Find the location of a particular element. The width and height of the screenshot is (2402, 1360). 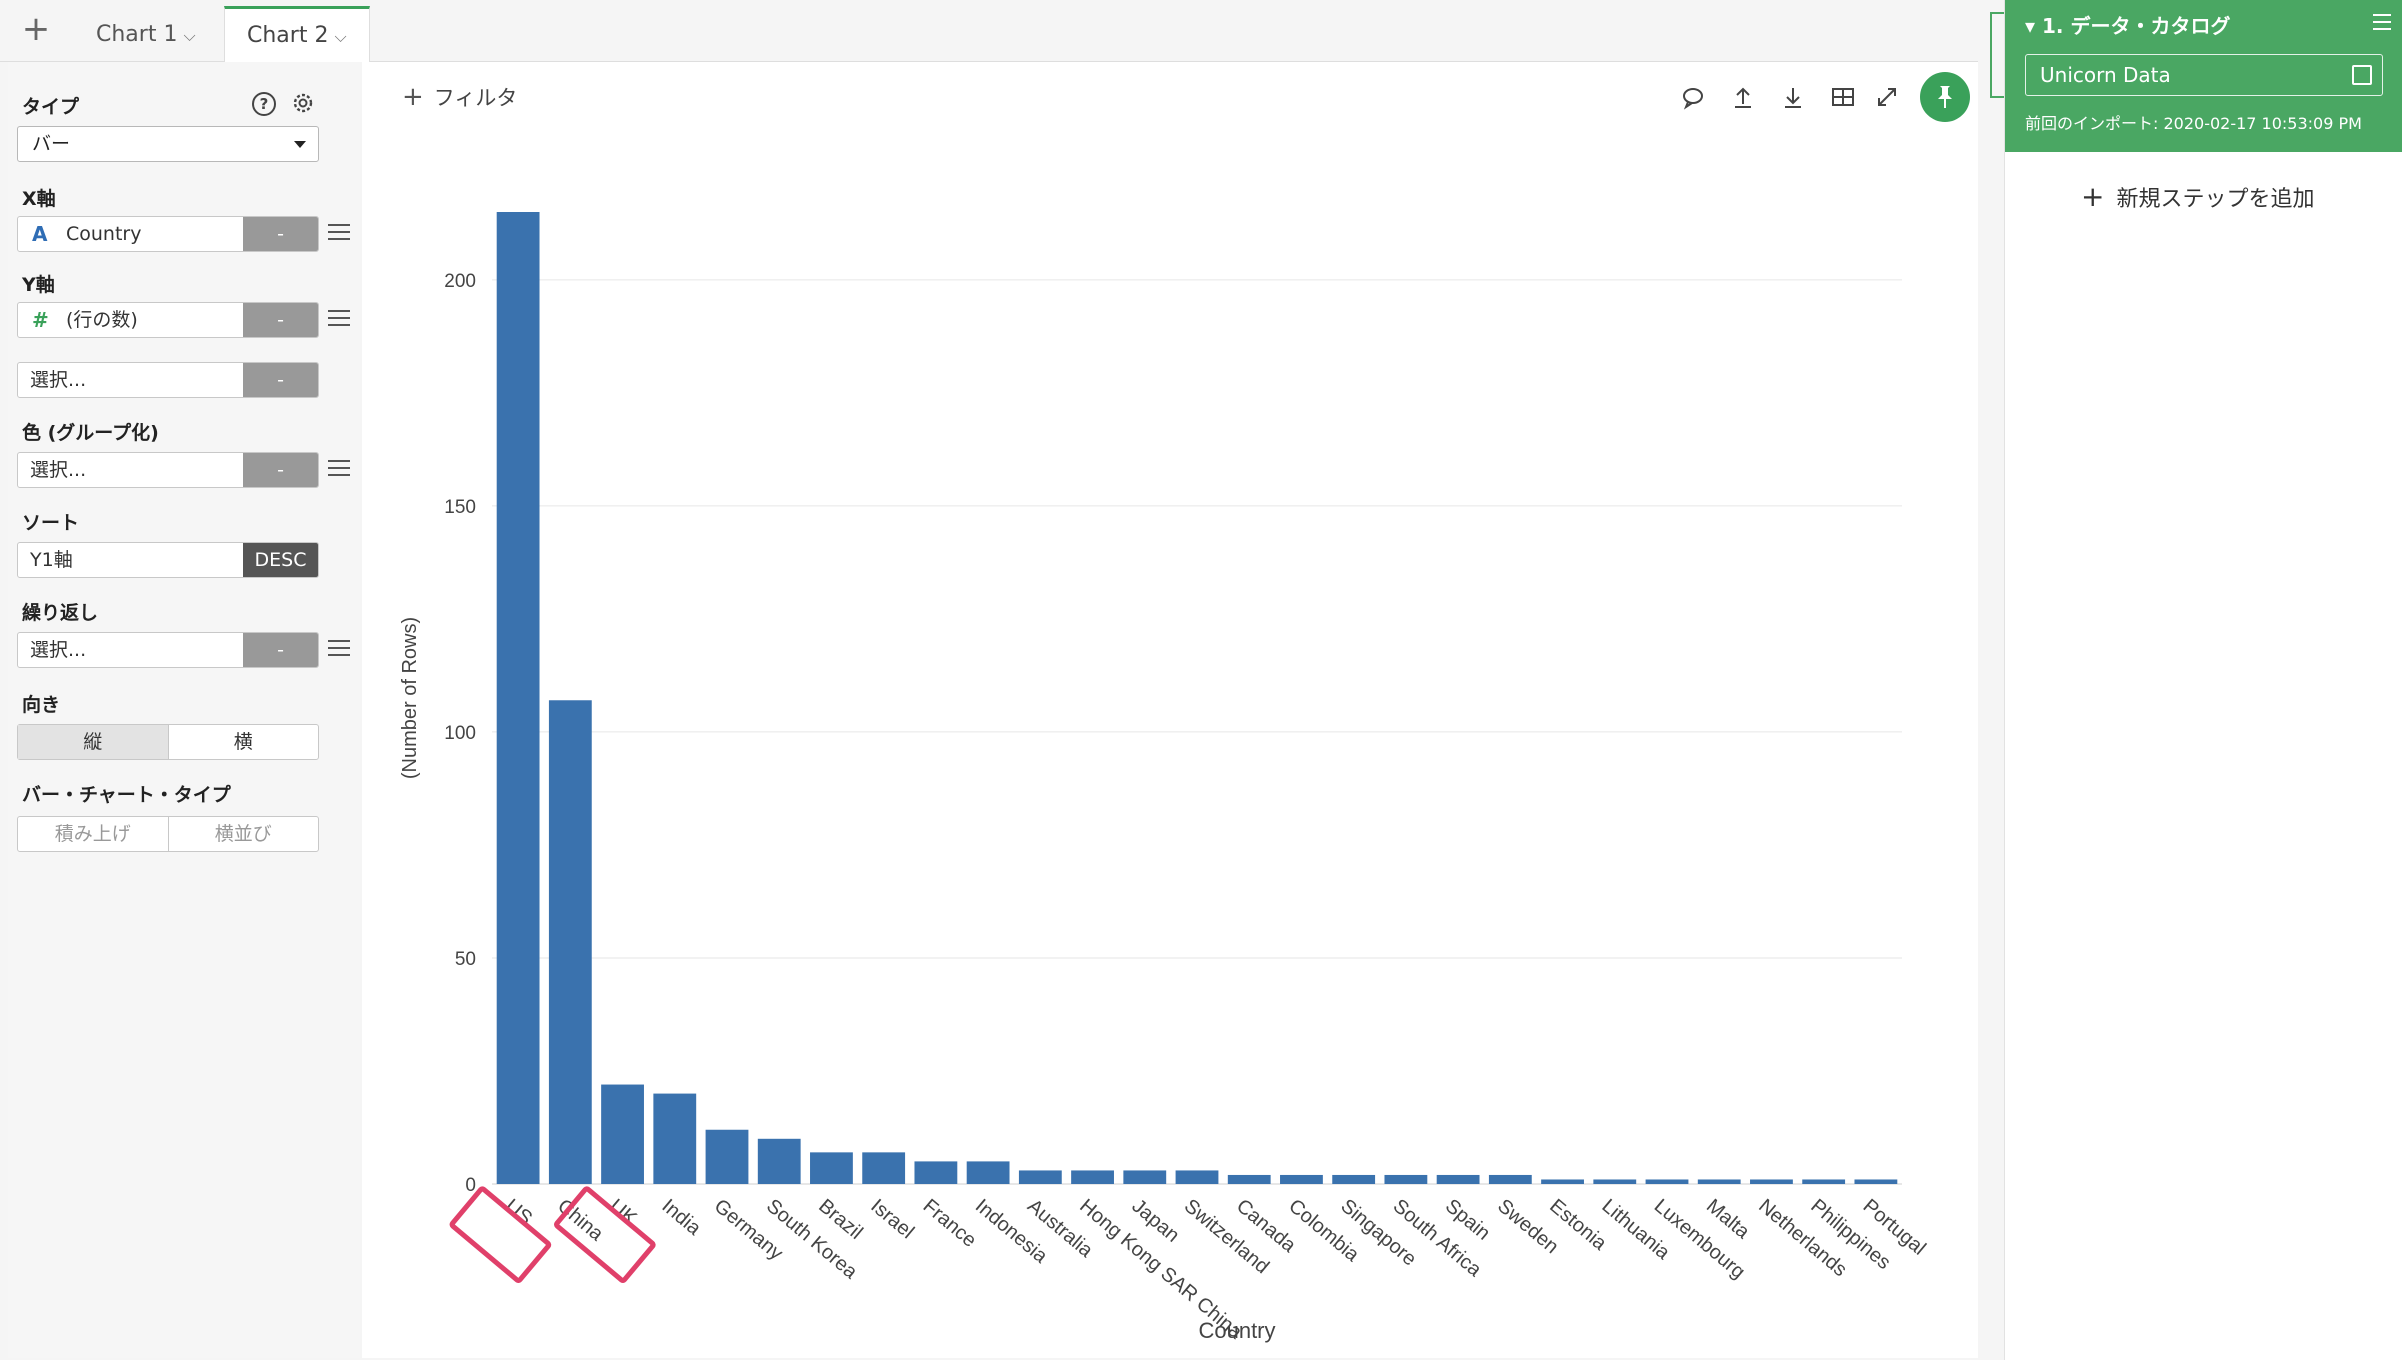

tab-chart-1: Chart 1 ⌵ is located at coordinates (146, 35).